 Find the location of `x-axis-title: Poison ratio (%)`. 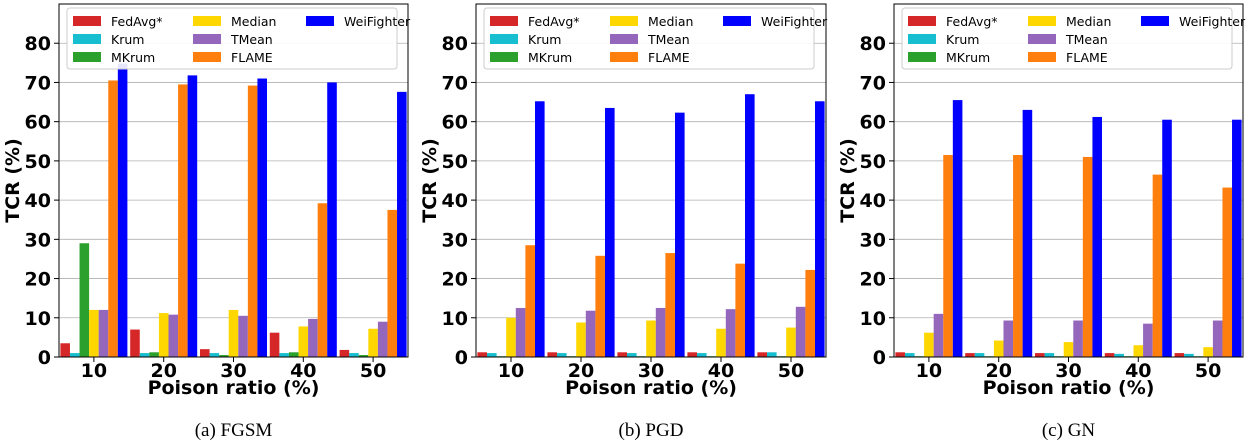

x-axis-title: Poison ratio (%) is located at coordinates (234, 388).